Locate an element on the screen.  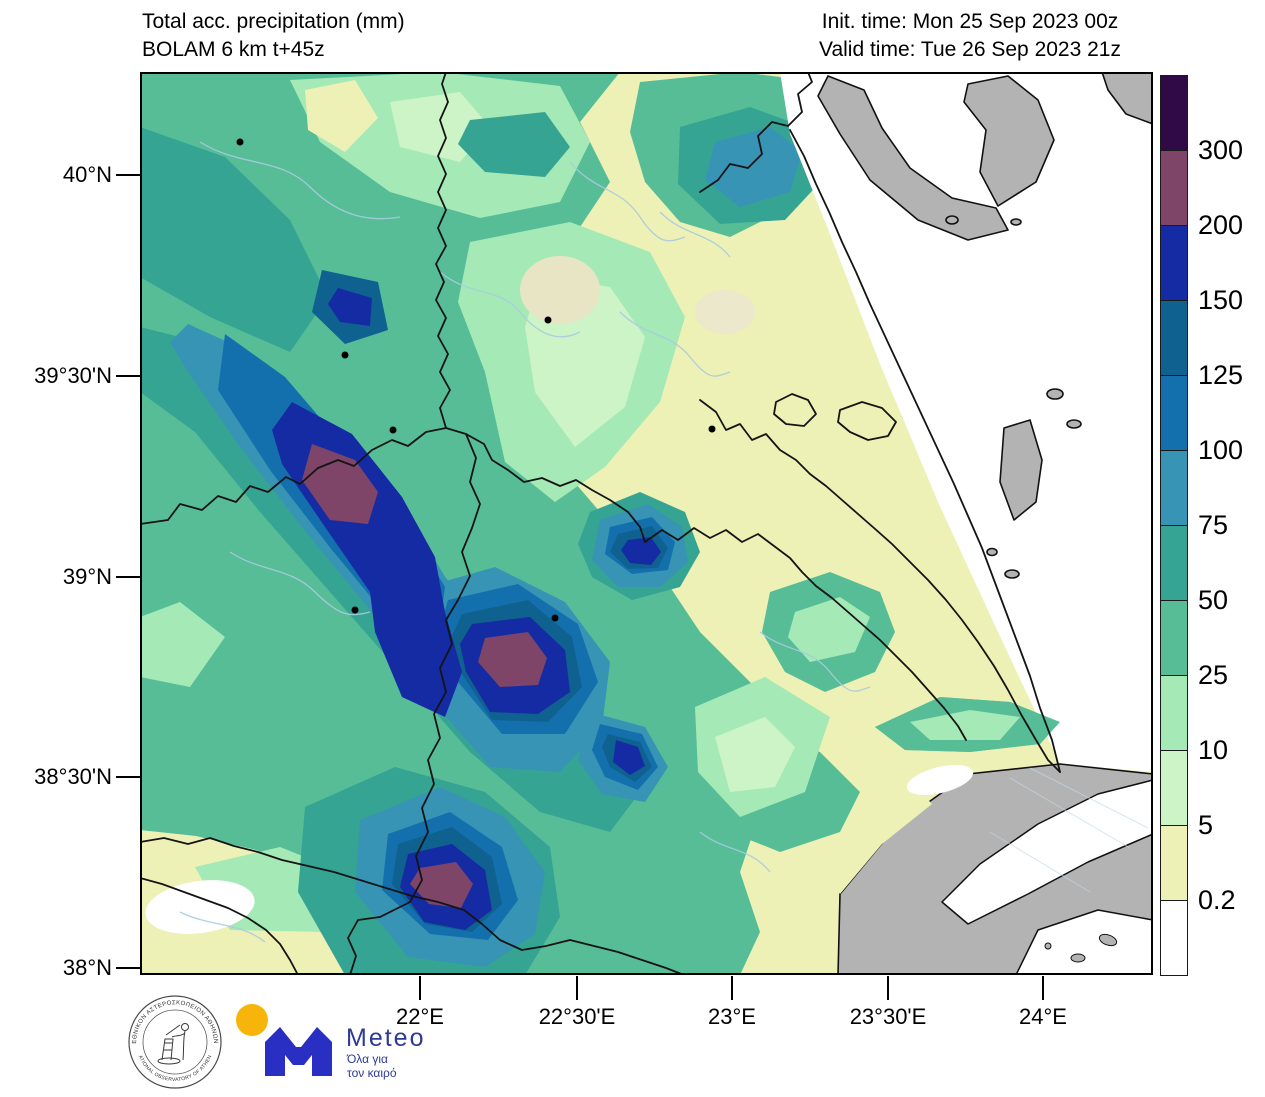
model-subtitle: BOLAM 6 km t+45z is located at coordinates (233, 49).